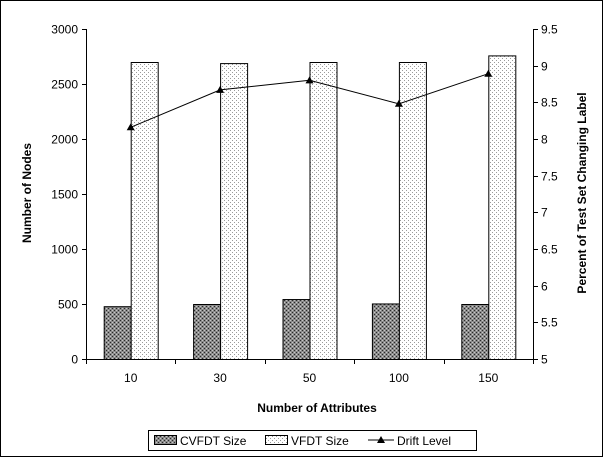 The width and height of the screenshot is (603, 457). What do you see at coordinates (131, 378) in the screenshot?
I see `x-tick-label: 10` at bounding box center [131, 378].